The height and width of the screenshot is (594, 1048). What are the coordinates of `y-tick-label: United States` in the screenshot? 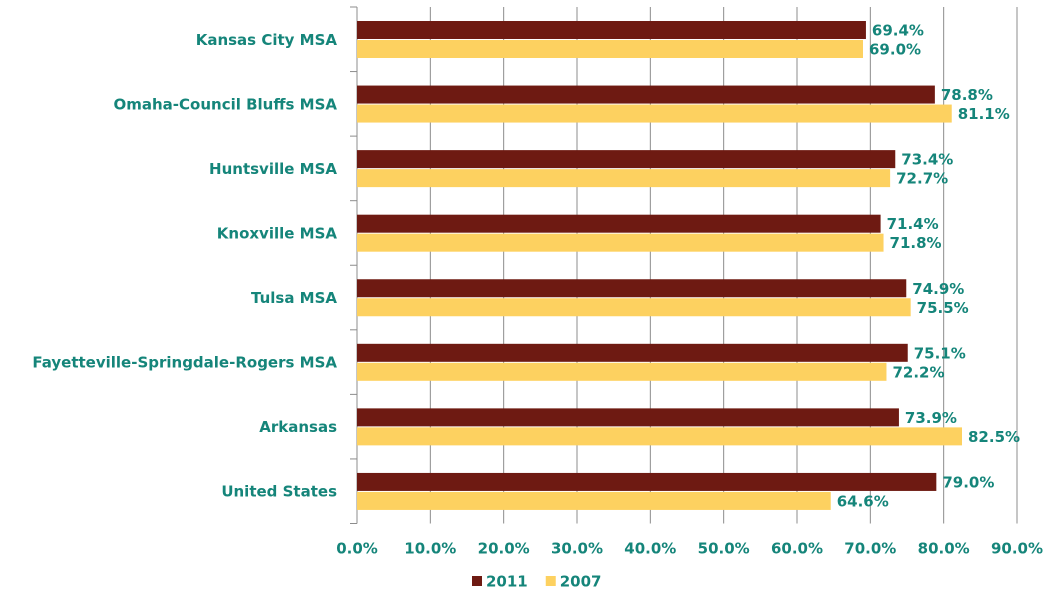 It's located at (279, 492).